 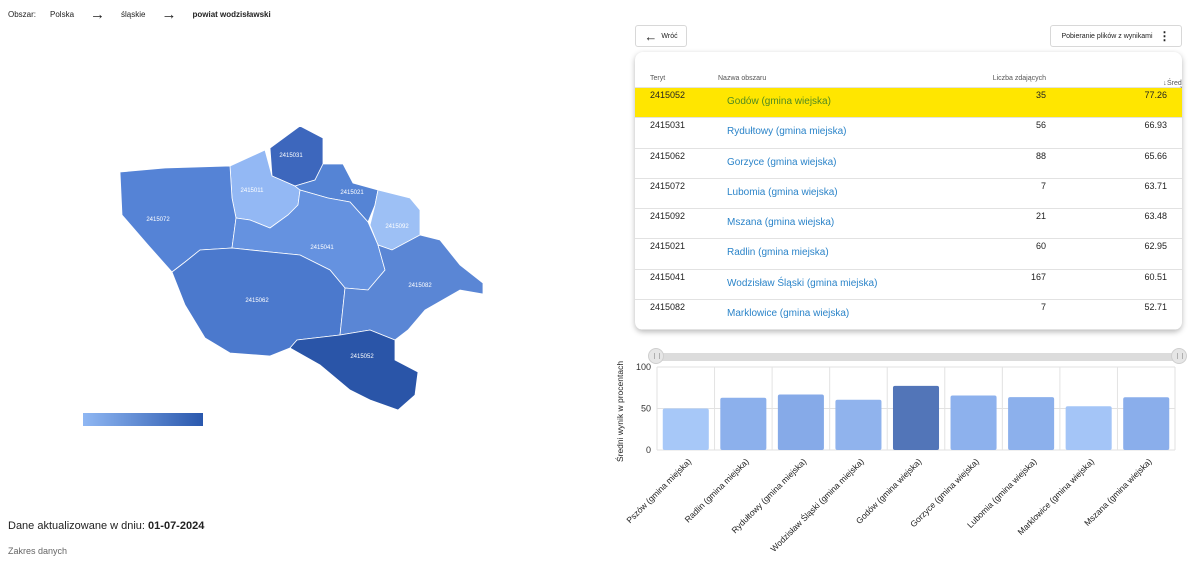 I want to click on data-updated-info: Dane aktualizowane w dniu: 01-07-2024, so click(x=106, y=526).